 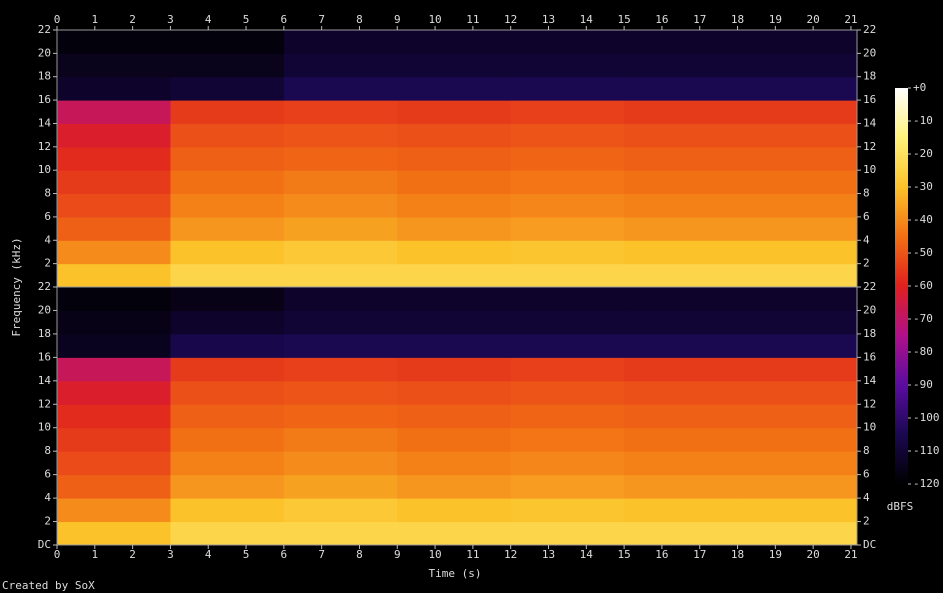 What do you see at coordinates (208, 19) in the screenshot?
I see `x-tick-label: 4` at bounding box center [208, 19].